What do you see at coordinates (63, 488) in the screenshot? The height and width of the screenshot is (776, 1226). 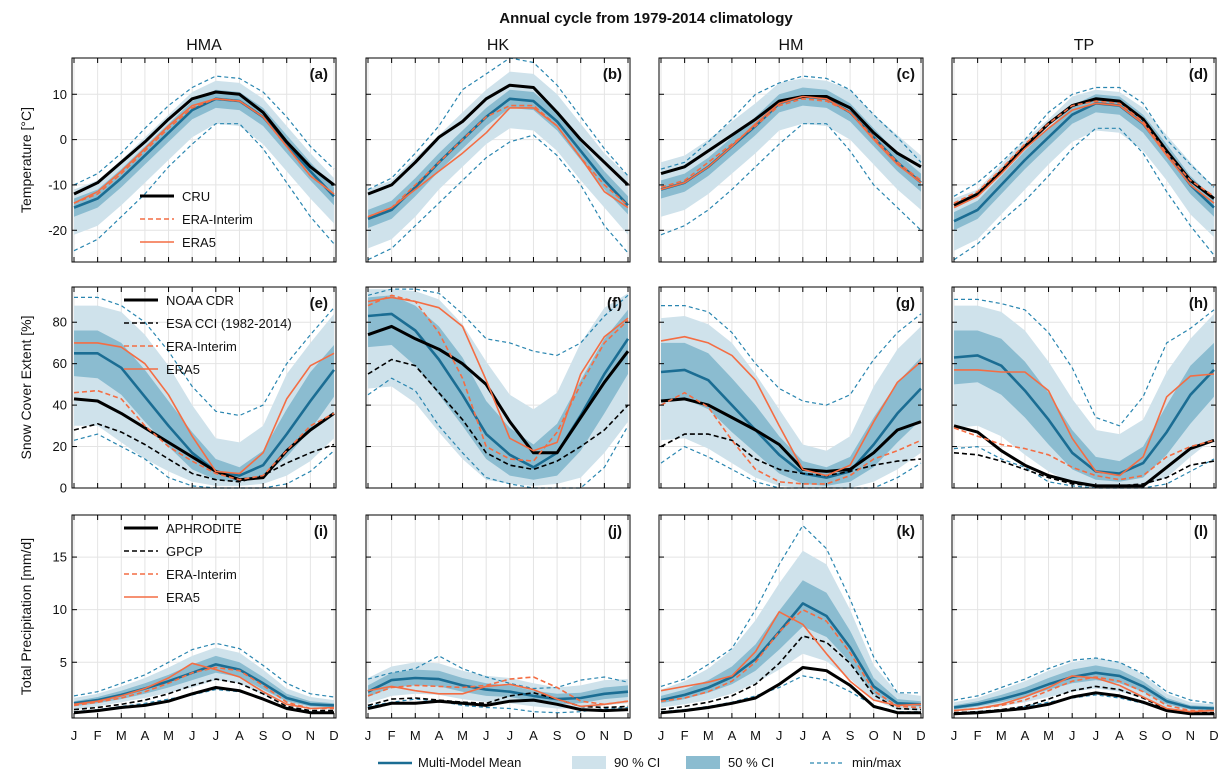 I see `y-tick-label: 0` at bounding box center [63, 488].